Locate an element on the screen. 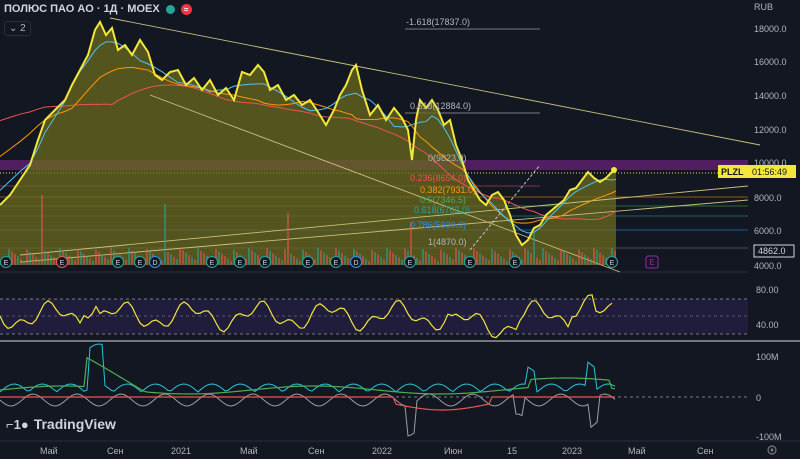  oscillator-line is located at coordinates (306, 316).